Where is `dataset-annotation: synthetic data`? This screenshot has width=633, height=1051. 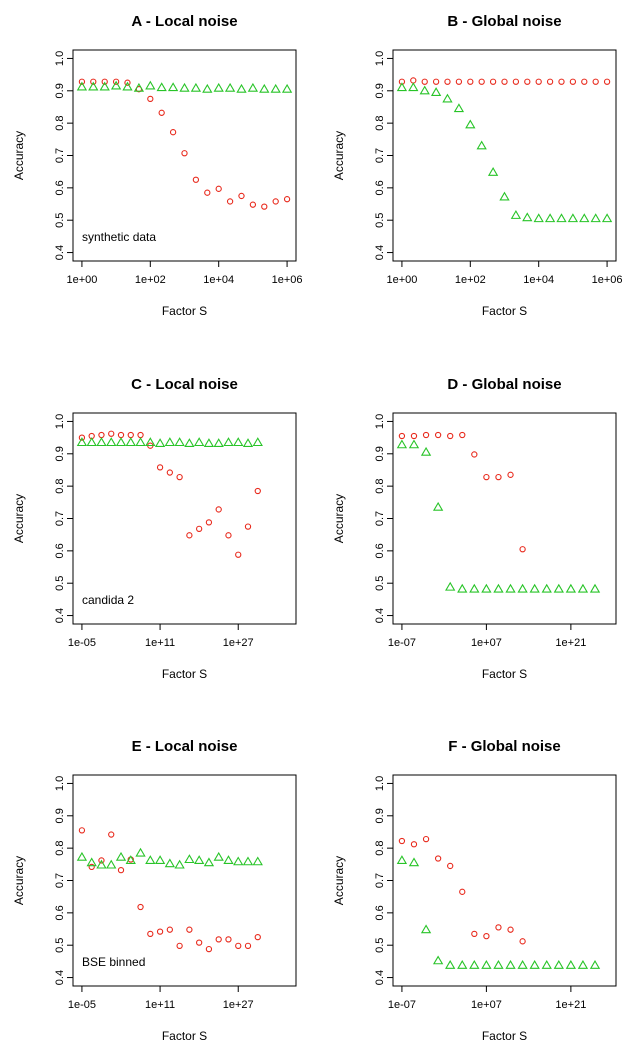 dataset-annotation: synthetic data is located at coordinates (119, 237).